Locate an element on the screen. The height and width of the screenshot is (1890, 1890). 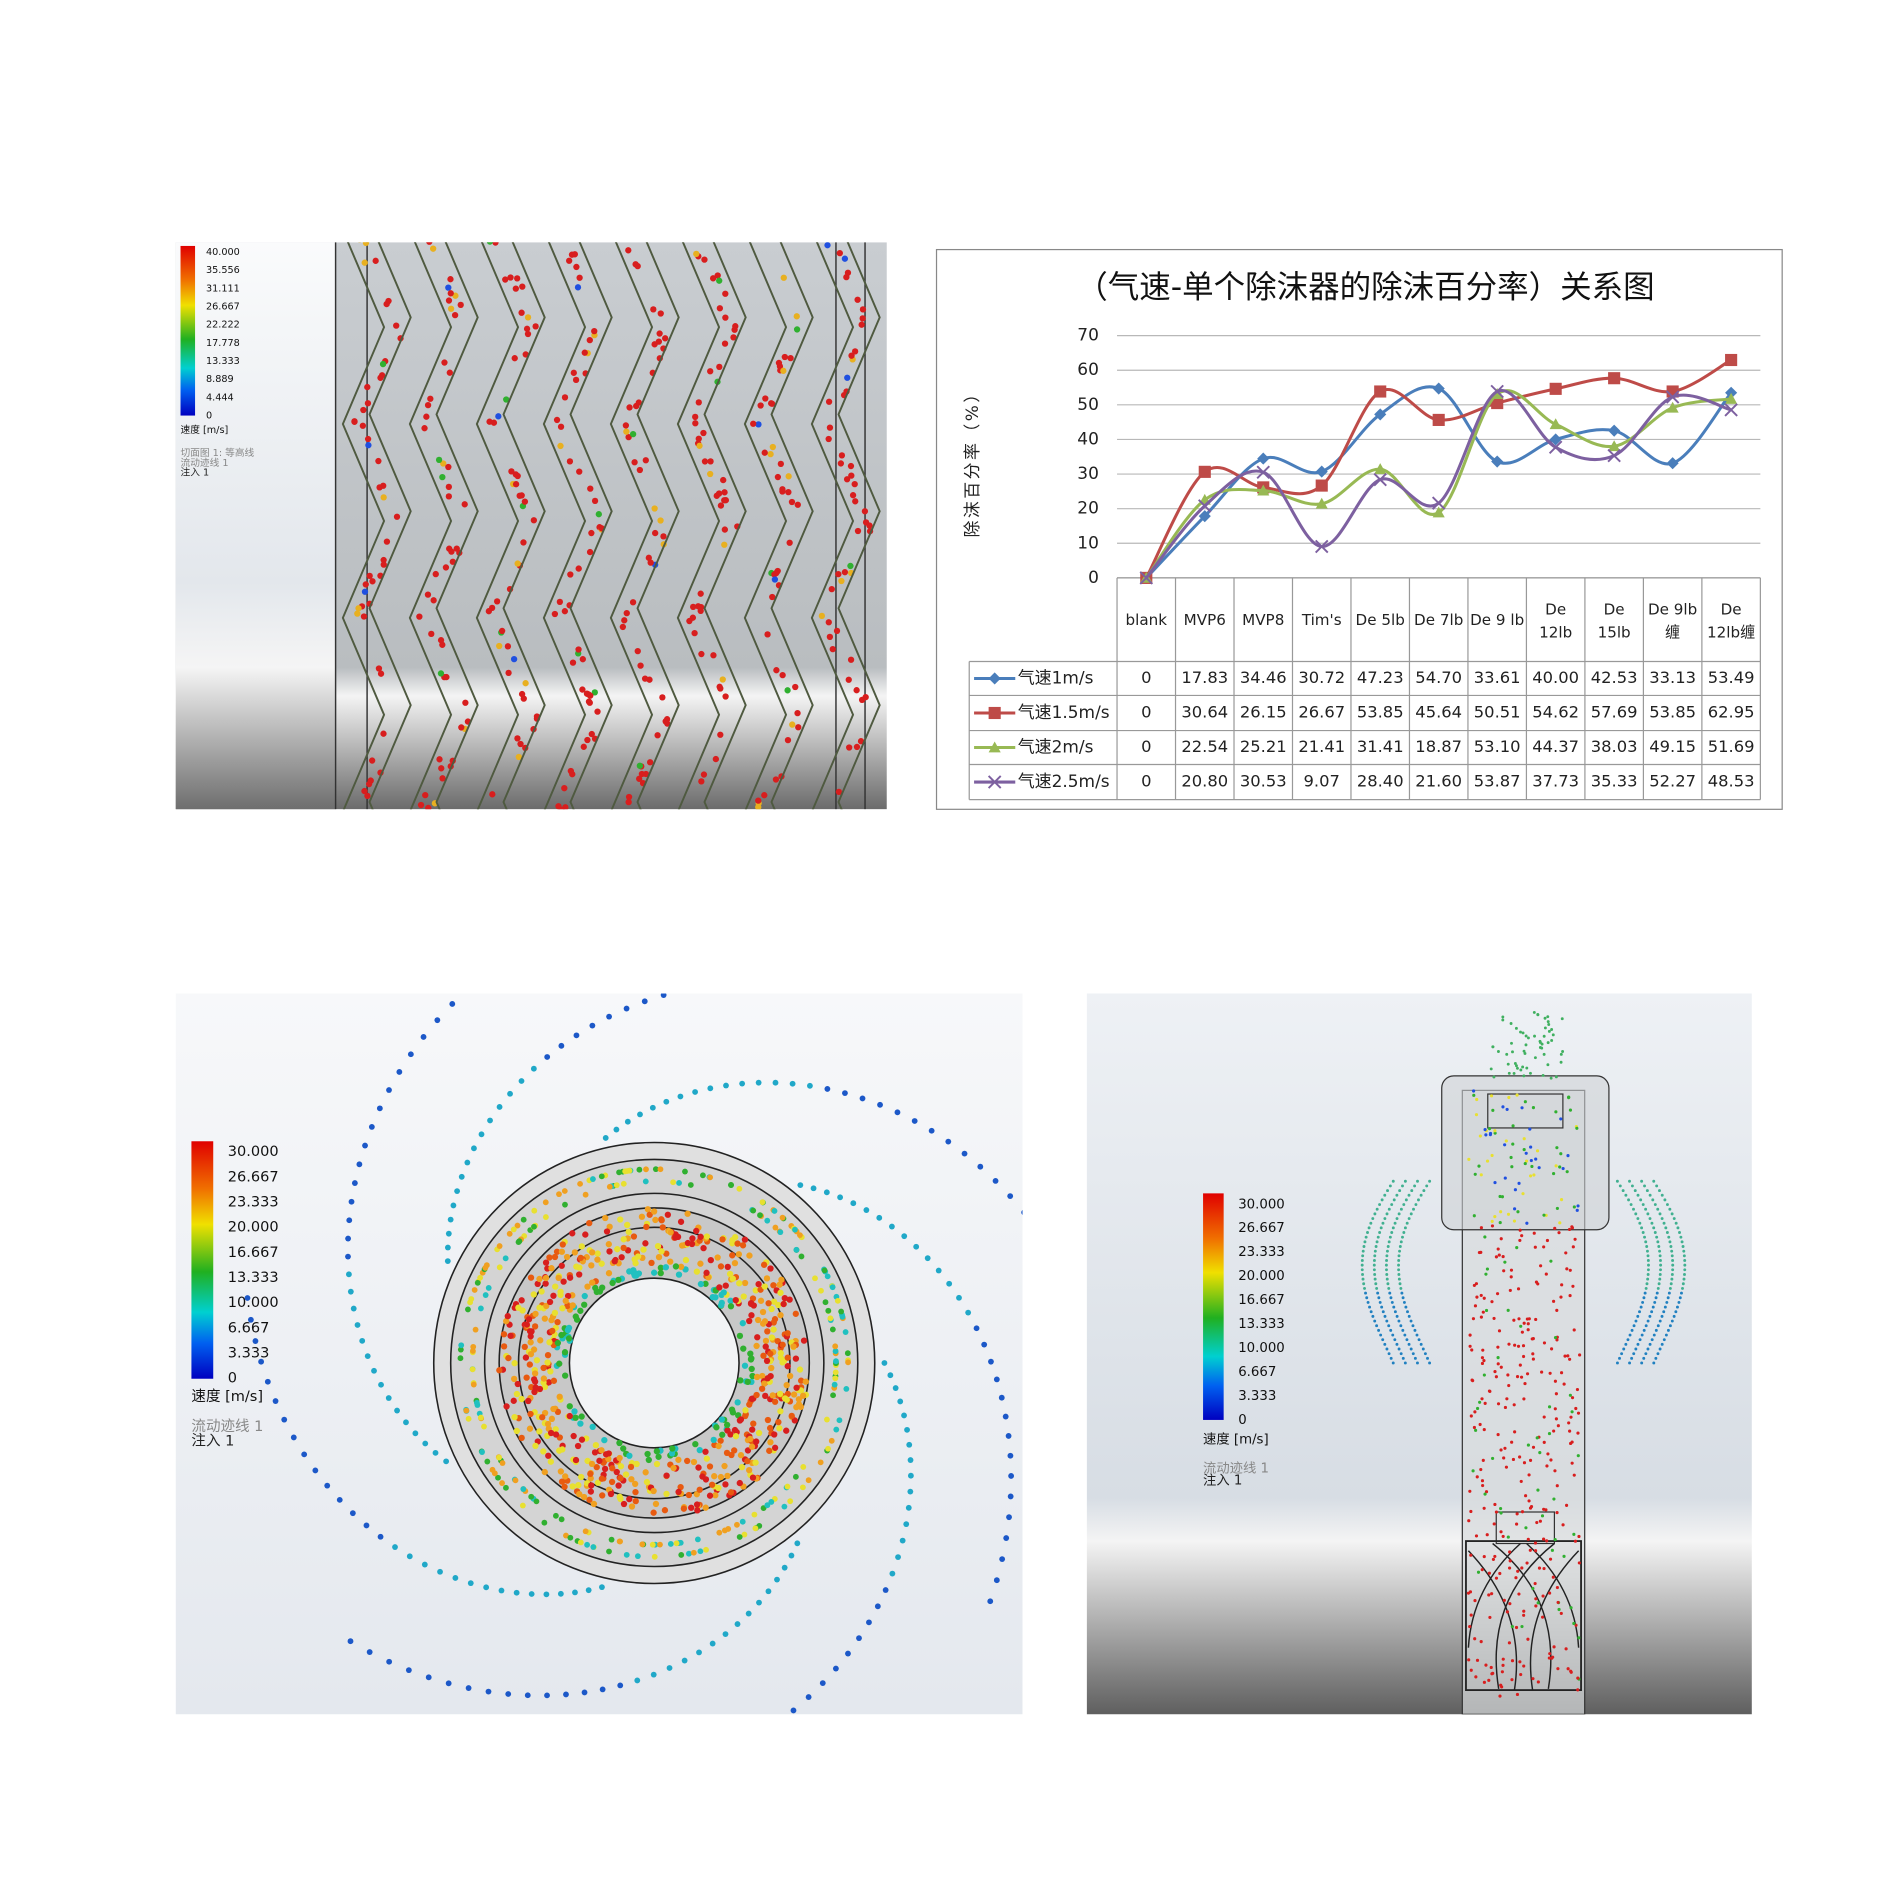
legend-label: 气速2m/s is located at coordinates (1056, 747).